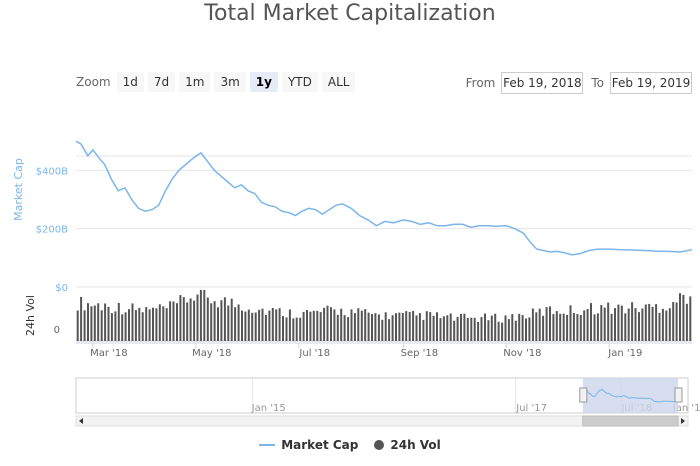 Image resolution: width=700 pixels, height=466 pixels. I want to click on x-tick-label: Jul '18, so click(314, 353).